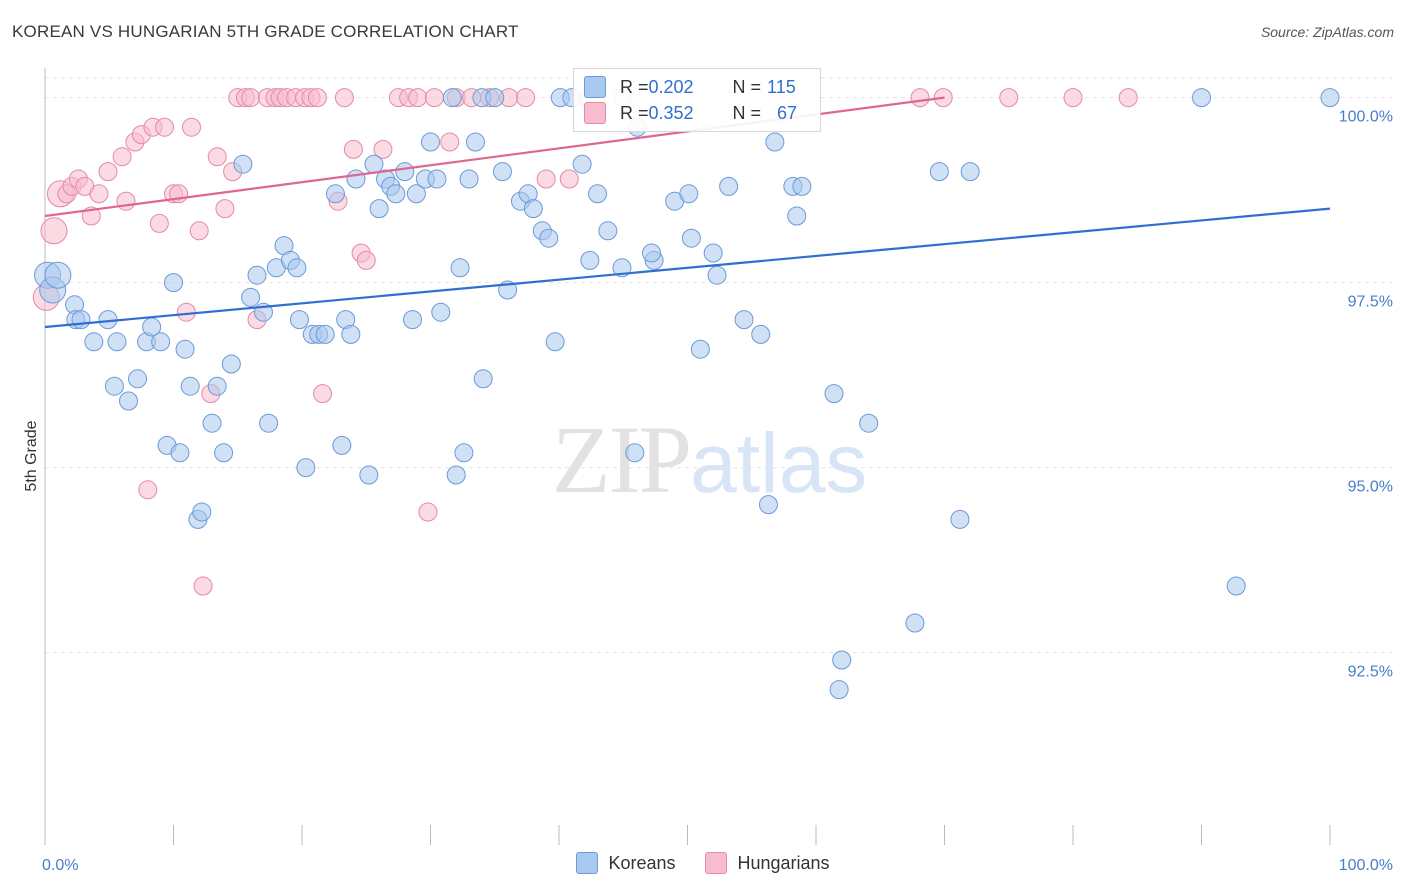 The width and height of the screenshot is (1406, 892). Describe the element at coordinates (687, 268) in the screenshot. I see `koreans-trend-line` at that location.